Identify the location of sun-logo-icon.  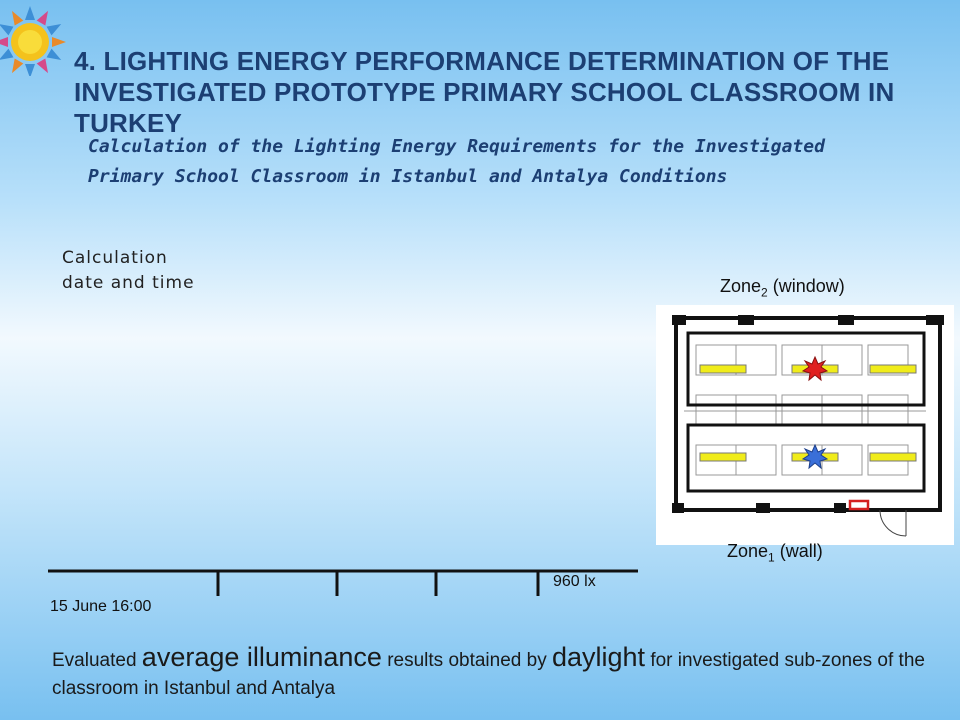
(33, 41).